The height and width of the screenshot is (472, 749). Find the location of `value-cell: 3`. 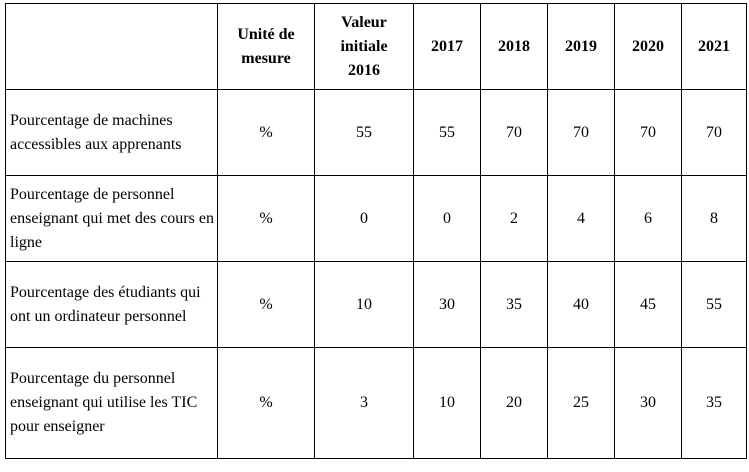

value-cell: 3 is located at coordinates (364, 403).